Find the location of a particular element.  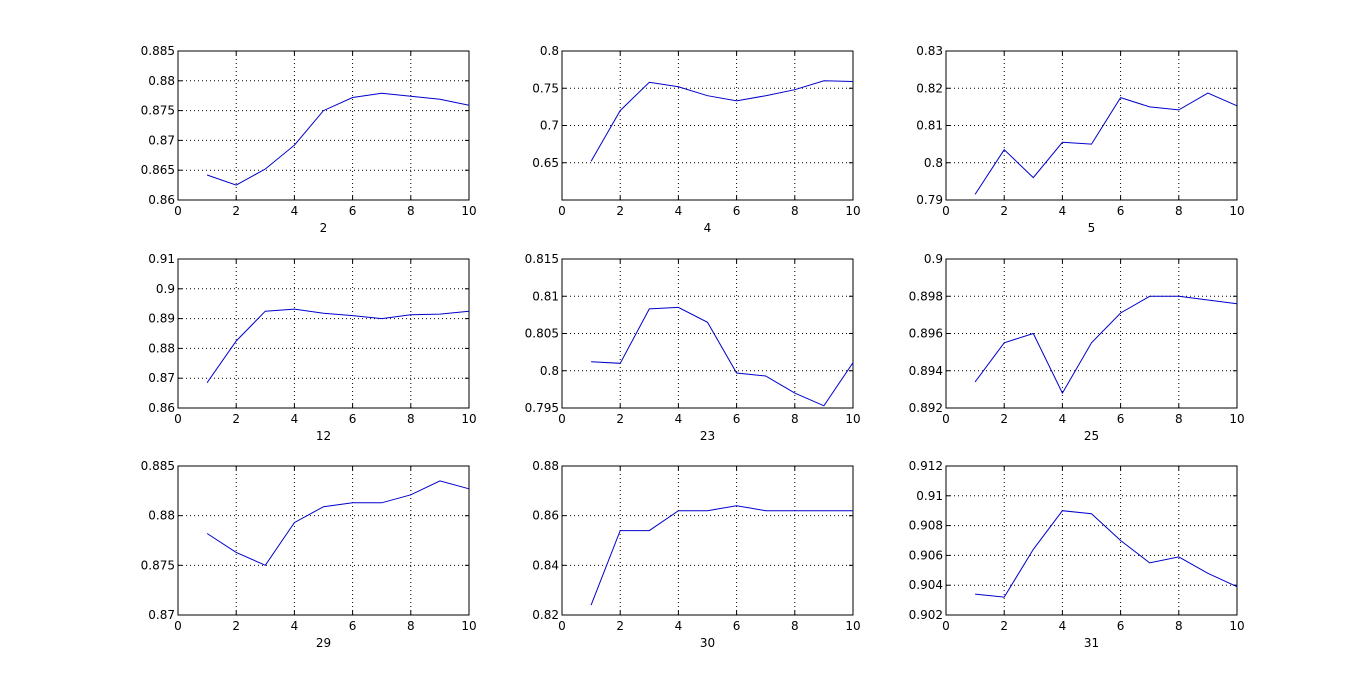

x-axis-label: 31 is located at coordinates (1091, 643).